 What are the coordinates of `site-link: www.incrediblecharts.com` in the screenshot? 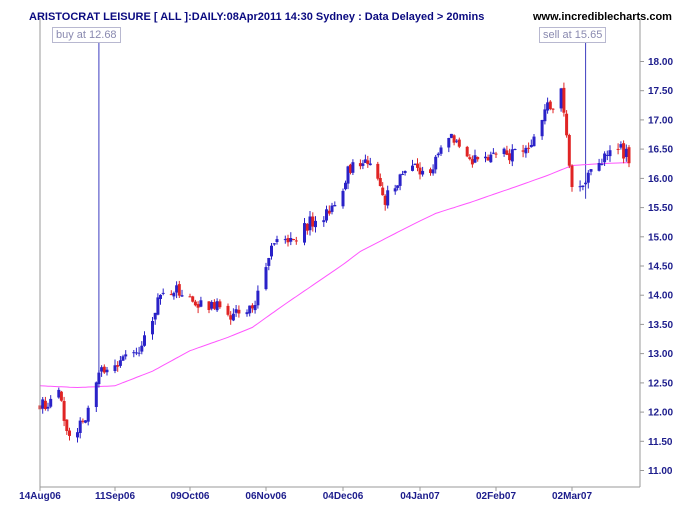 It's located at (602, 17).